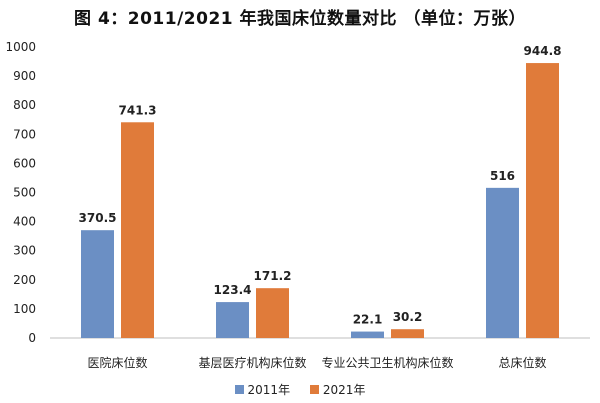  I want to click on y-tick-label: 200, so click(24, 280).